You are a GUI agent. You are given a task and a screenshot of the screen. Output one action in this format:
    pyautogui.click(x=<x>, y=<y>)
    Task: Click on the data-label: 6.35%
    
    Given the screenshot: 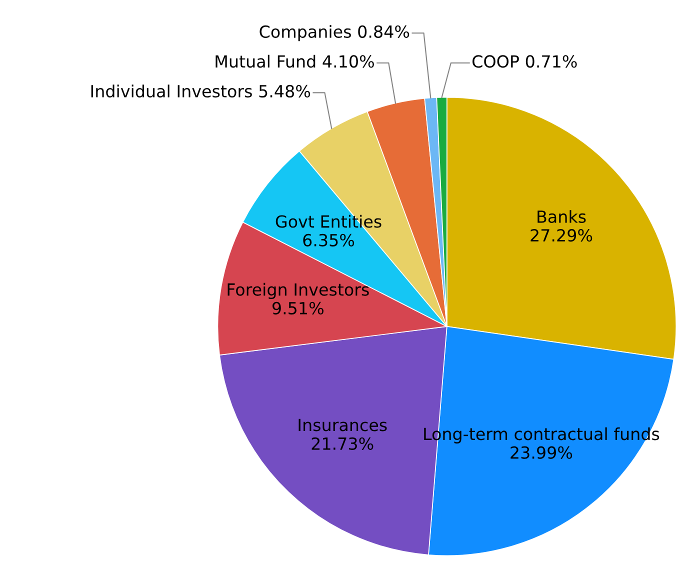 What is the action you would take?
    pyautogui.click(x=328, y=240)
    